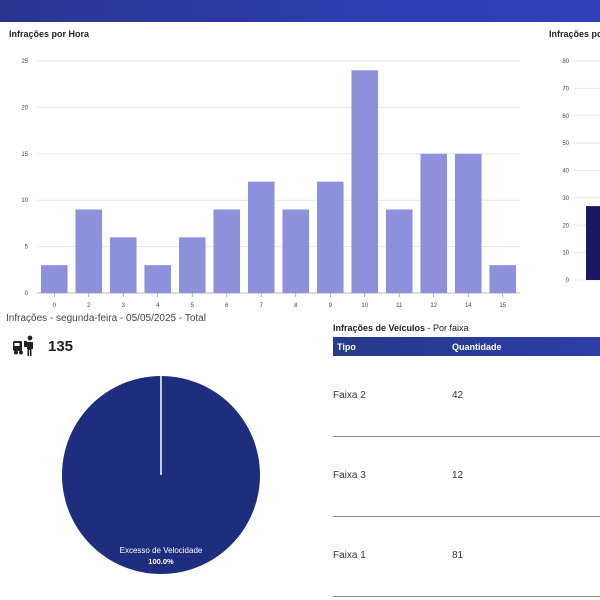  Describe the element at coordinates (458, 395) in the screenshot. I see `cell-quantidade: 42` at that location.